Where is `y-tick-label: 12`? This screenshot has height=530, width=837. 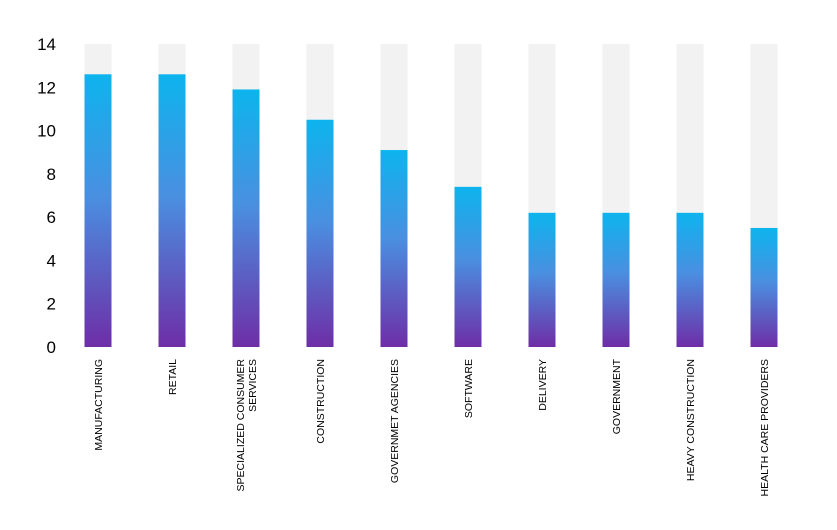
y-tick-label: 12 is located at coordinates (46, 87).